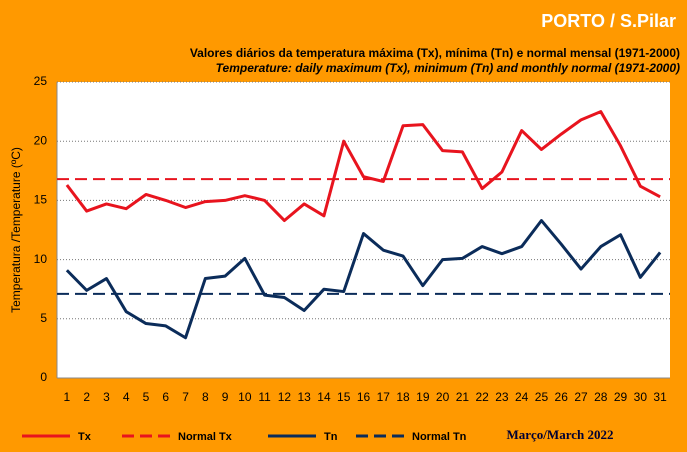 This screenshot has height=452, width=687. What do you see at coordinates (560, 434) in the screenshot?
I see `annotation: Março/March 2022` at bounding box center [560, 434].